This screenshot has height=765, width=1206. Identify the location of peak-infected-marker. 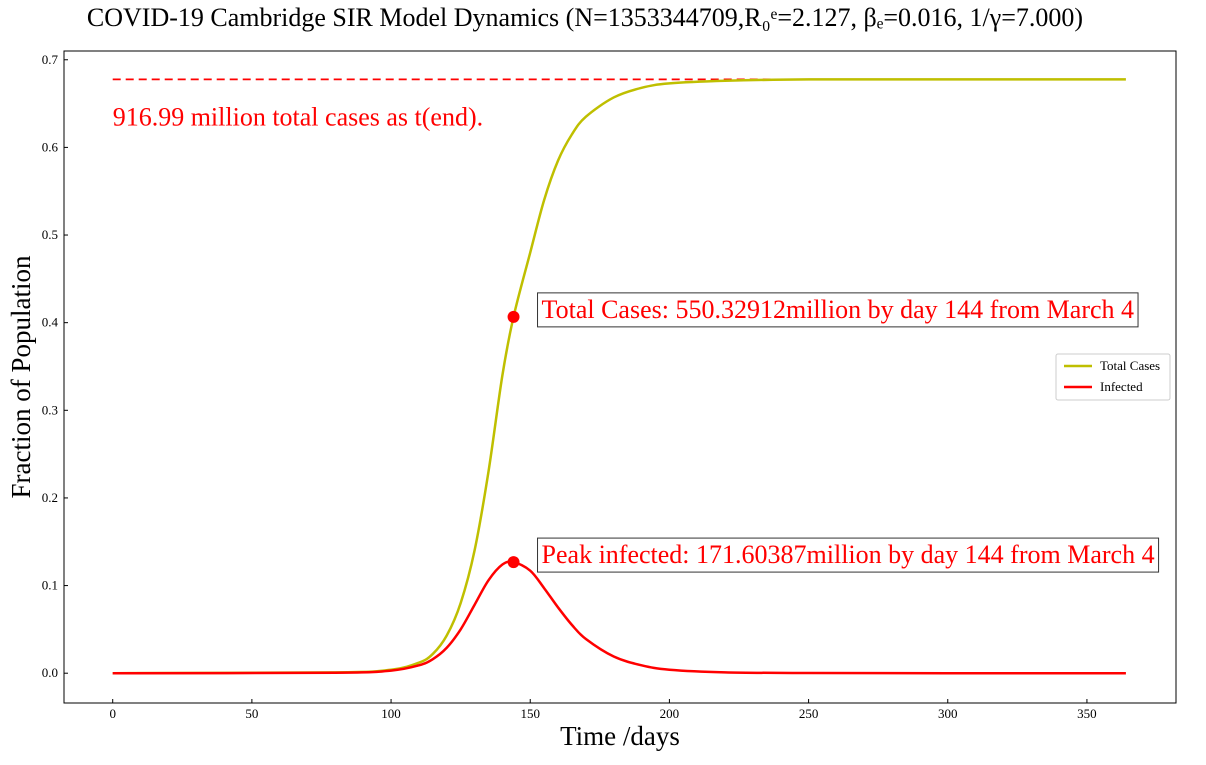
(513, 562).